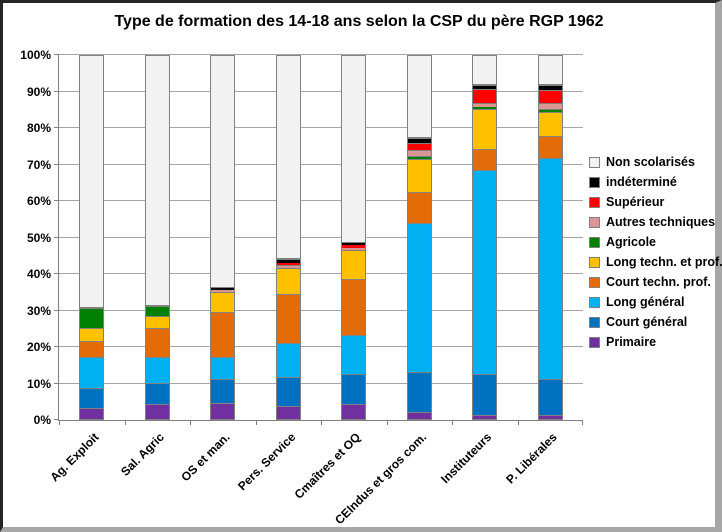  Describe the element at coordinates (321, 54) in the screenshot. I see `gridline-100%` at that location.